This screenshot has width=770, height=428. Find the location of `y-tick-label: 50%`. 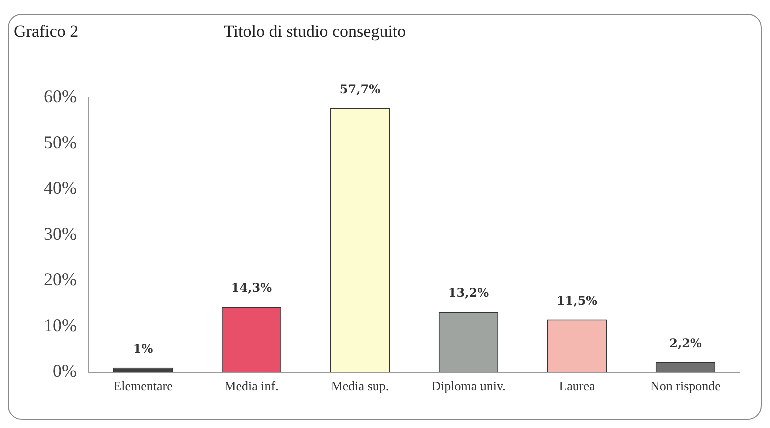

y-tick-label: 50% is located at coordinates (60, 142).